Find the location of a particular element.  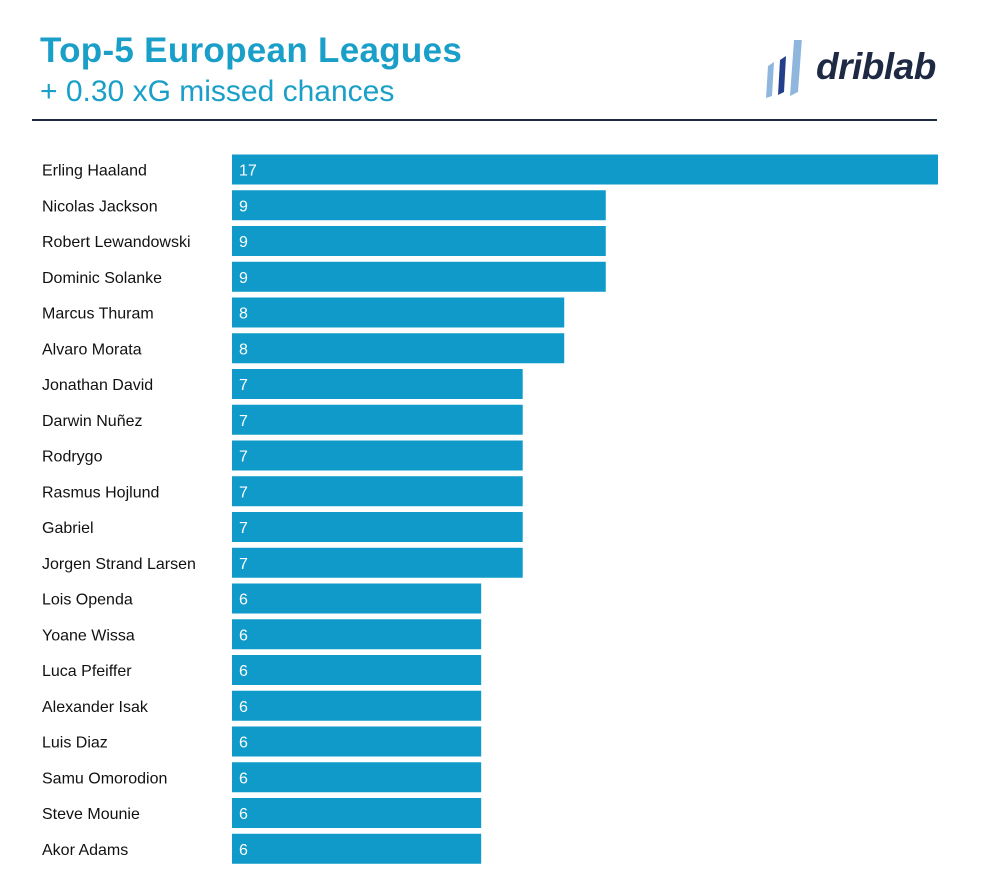

category-label: Erling Haaland is located at coordinates (94, 171).